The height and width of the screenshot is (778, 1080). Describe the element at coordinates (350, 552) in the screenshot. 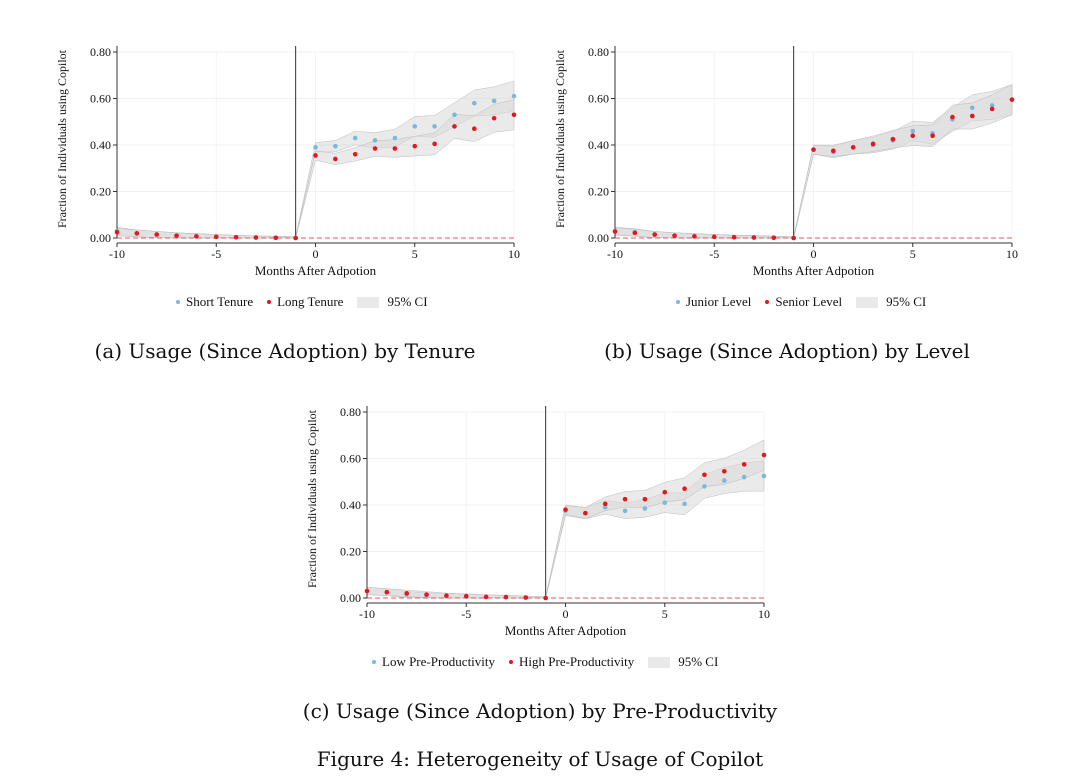

I see `y-tick-label: 0.20` at that location.